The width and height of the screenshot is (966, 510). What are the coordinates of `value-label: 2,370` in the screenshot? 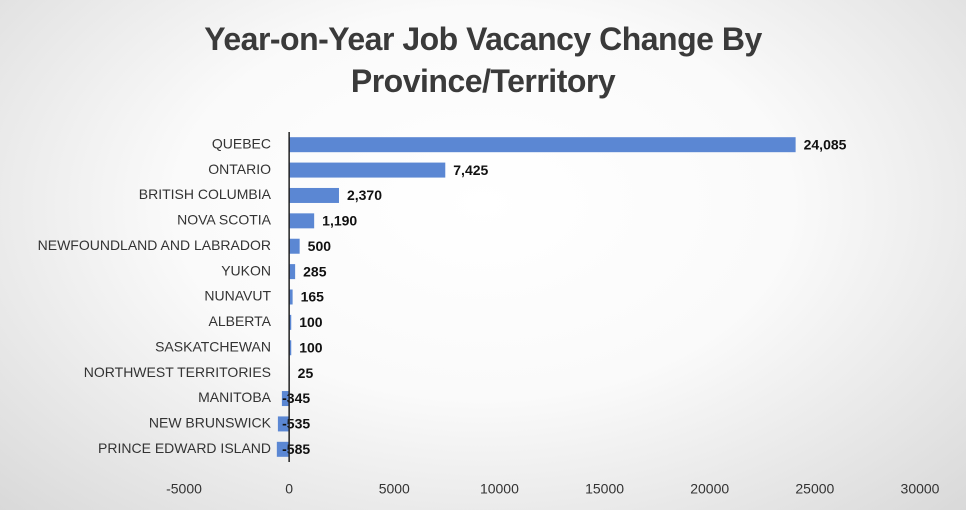 It's located at (364, 195).